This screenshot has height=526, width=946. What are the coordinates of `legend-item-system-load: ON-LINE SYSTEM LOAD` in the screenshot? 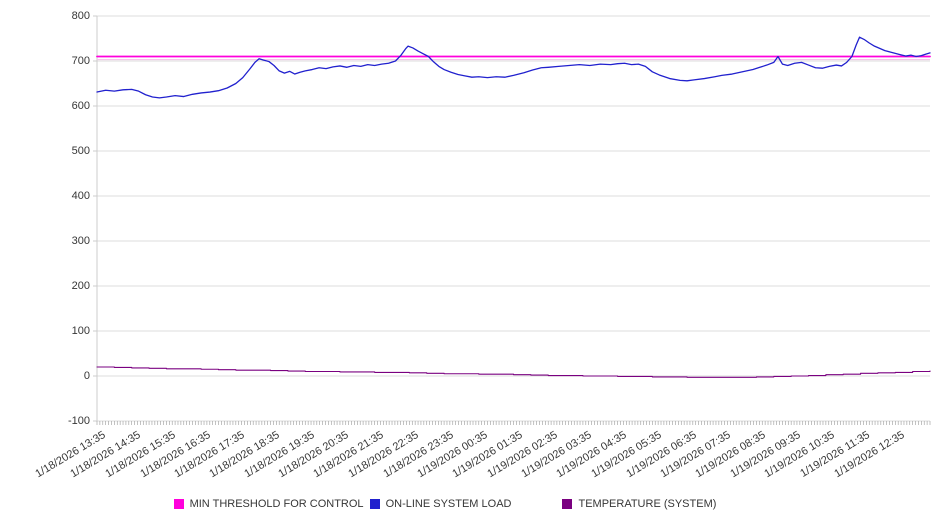 It's located at (440, 504).